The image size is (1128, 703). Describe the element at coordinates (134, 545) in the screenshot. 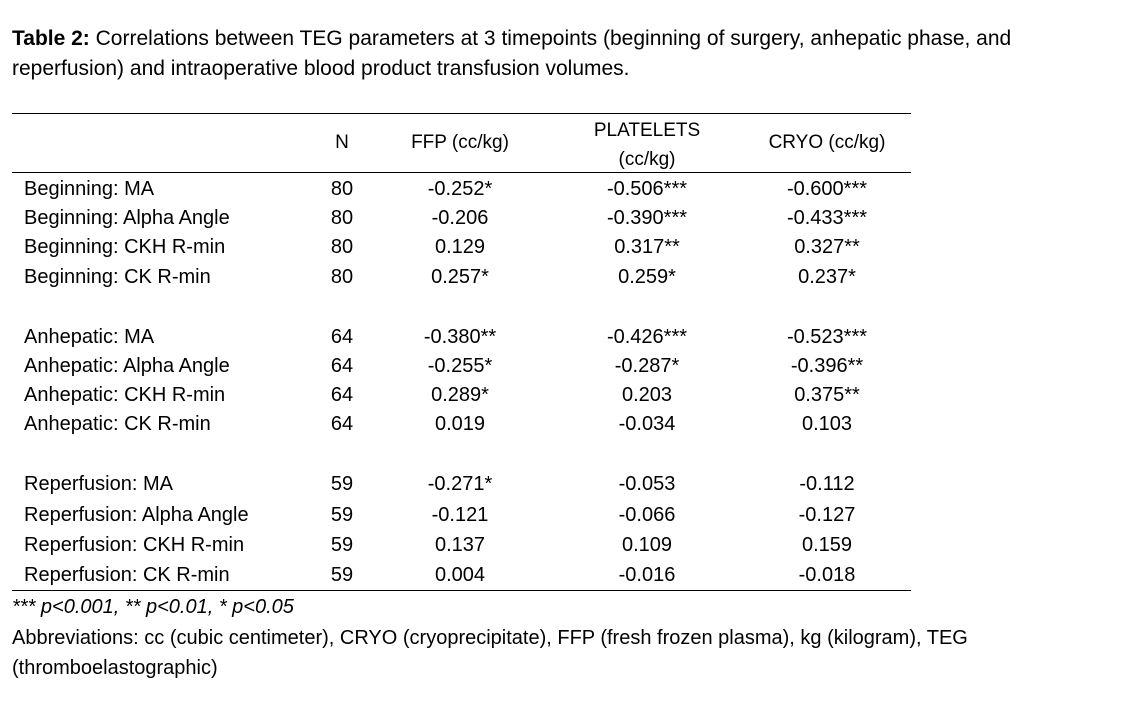

I see `row-label: Reperfusion: CKH R-min` at that location.